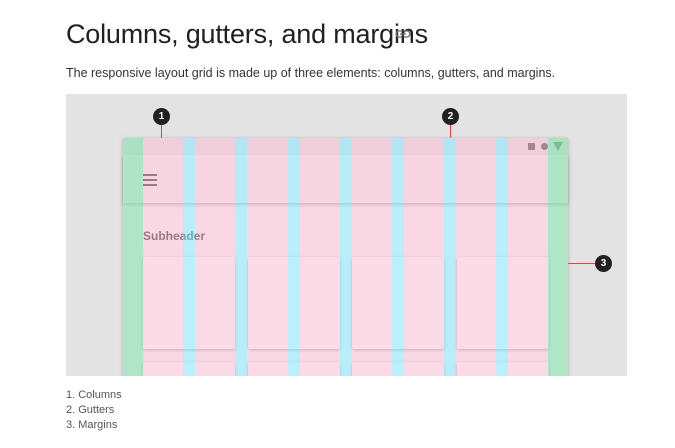 The width and height of the screenshot is (675, 448). Describe the element at coordinates (150, 180) in the screenshot. I see `menu-icon` at that location.